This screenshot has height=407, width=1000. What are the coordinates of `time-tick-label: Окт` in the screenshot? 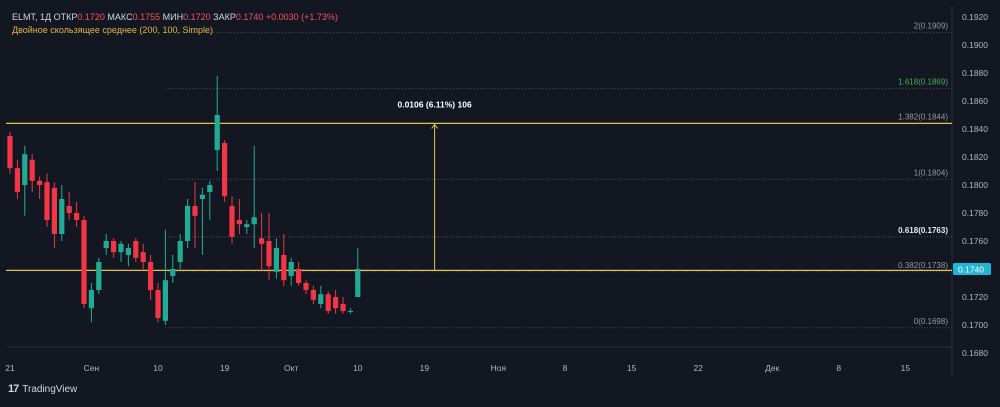 It's located at (291, 368).